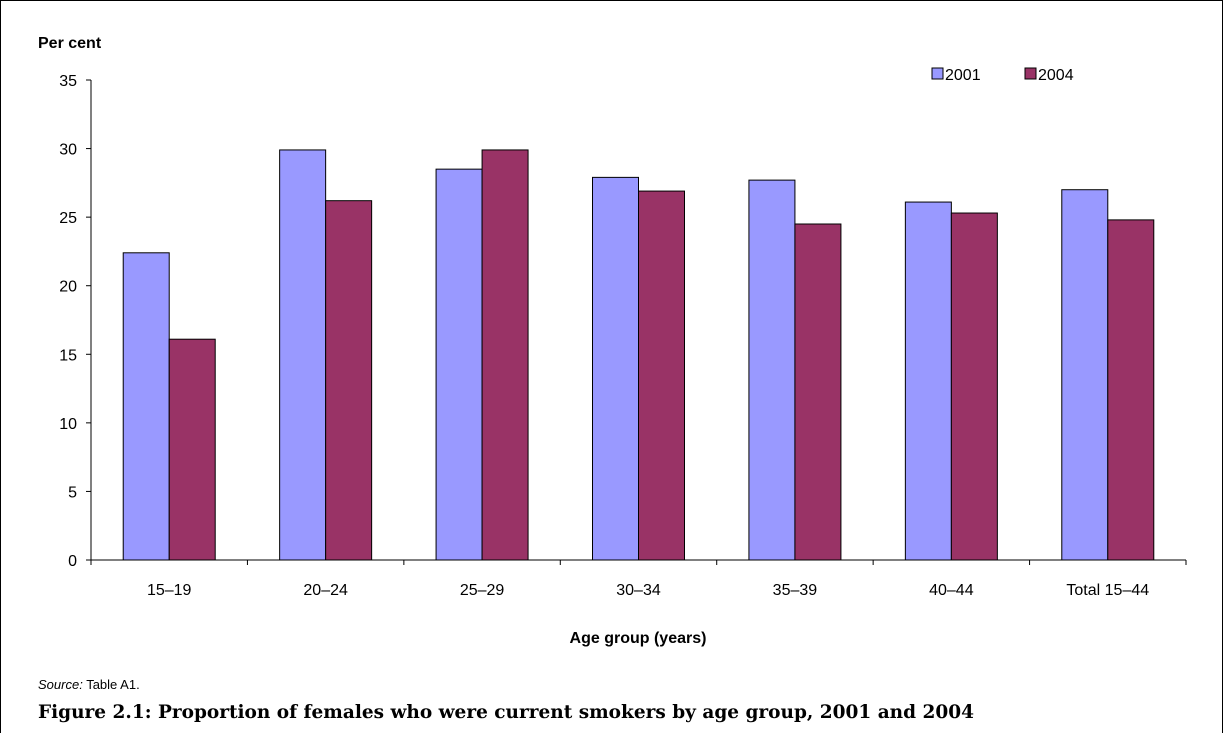  What do you see at coordinates (963, 75) in the screenshot?
I see `legend-label-2001: 2001` at bounding box center [963, 75].